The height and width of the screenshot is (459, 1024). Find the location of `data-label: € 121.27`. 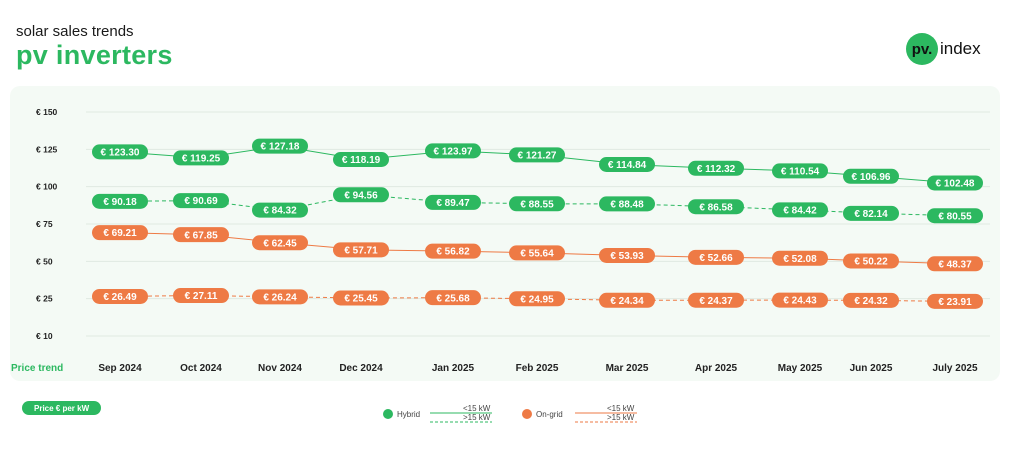

data-label: € 121.27 is located at coordinates (537, 156).